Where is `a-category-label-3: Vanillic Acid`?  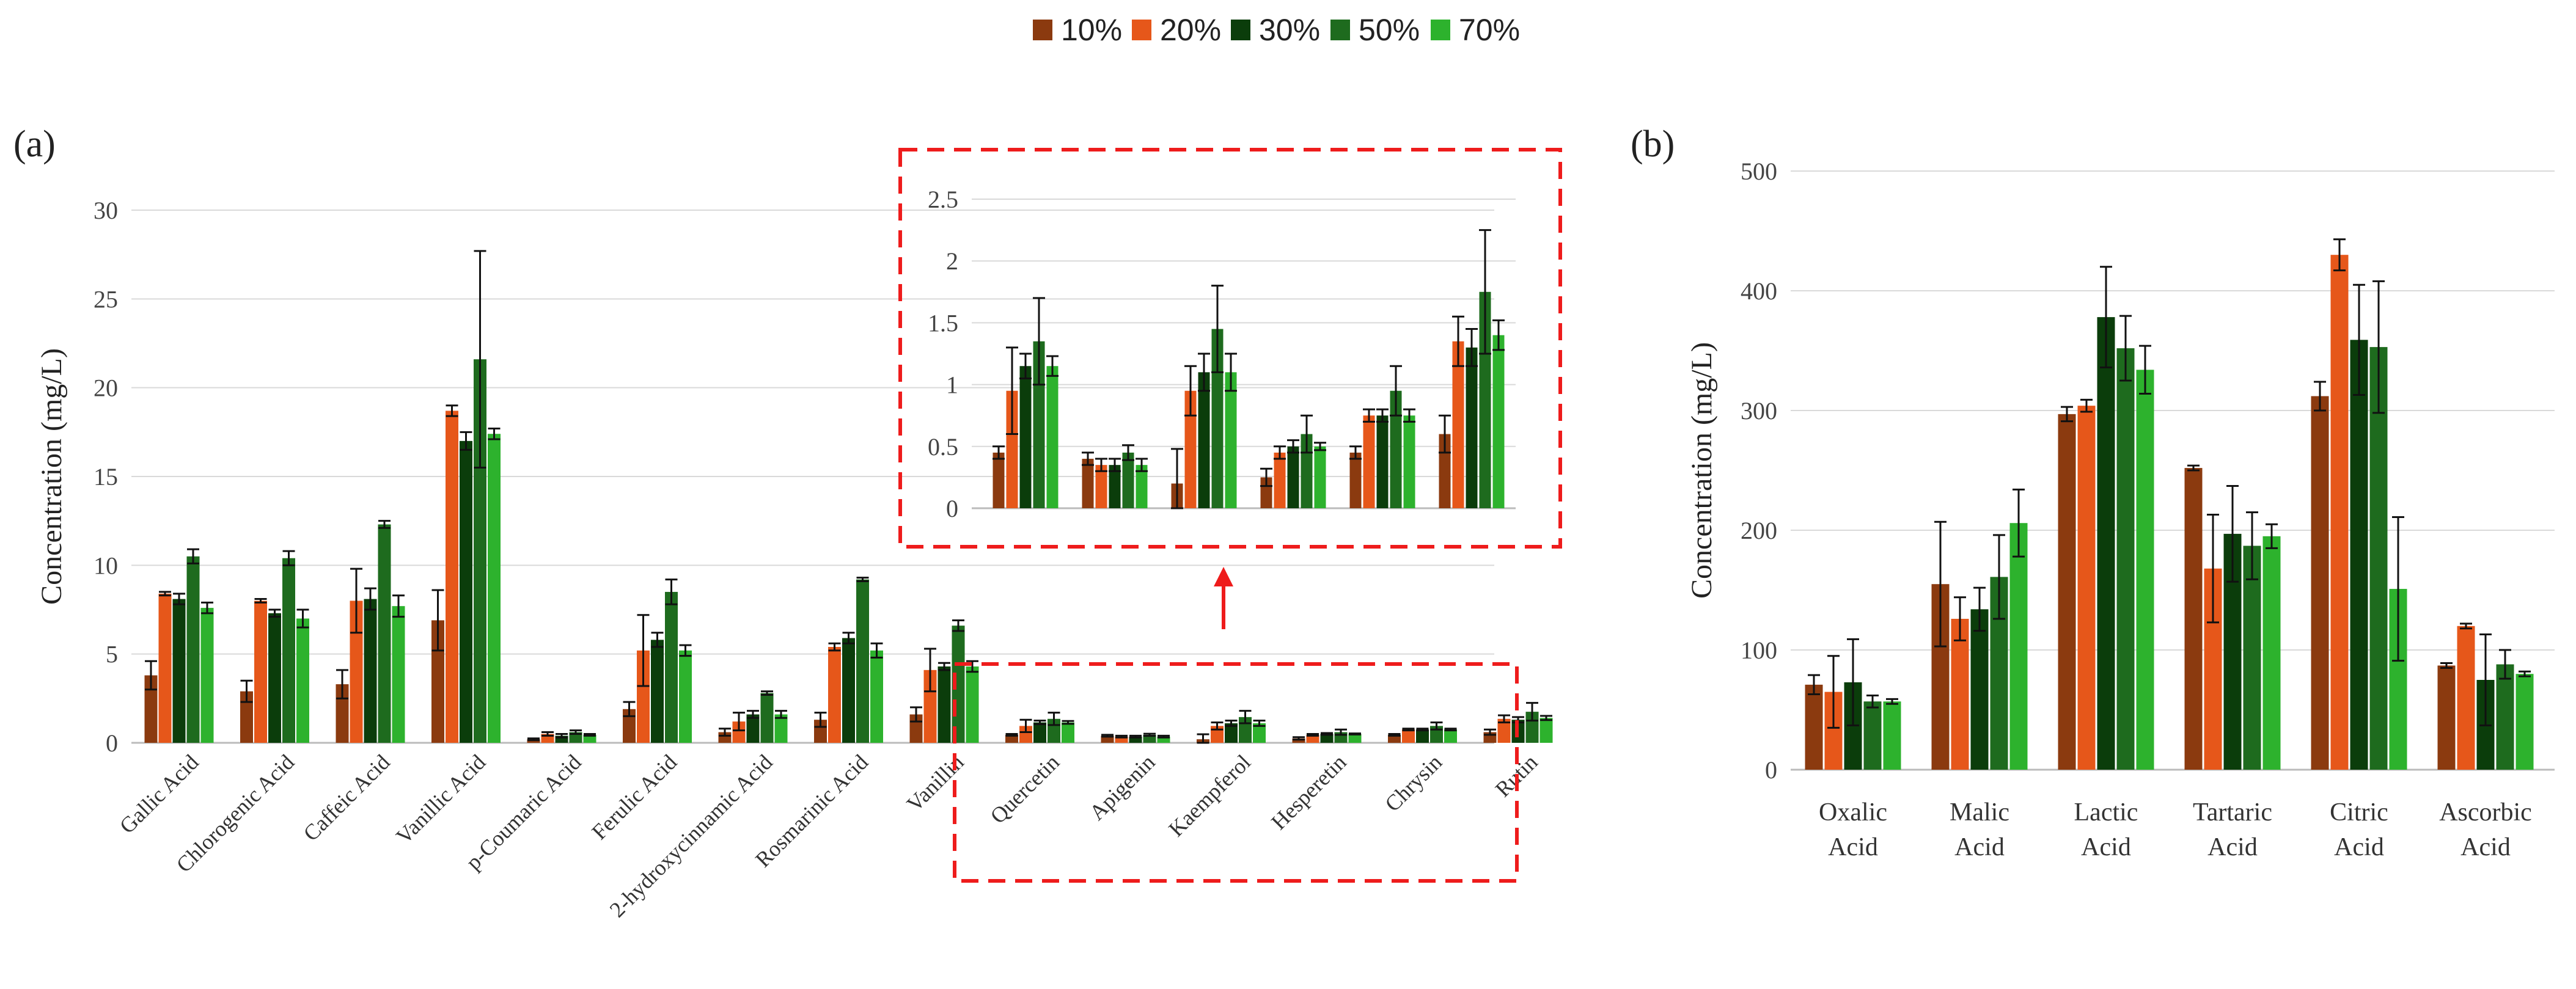
a-category-label-3: Vanillic Acid is located at coordinates (440, 799).